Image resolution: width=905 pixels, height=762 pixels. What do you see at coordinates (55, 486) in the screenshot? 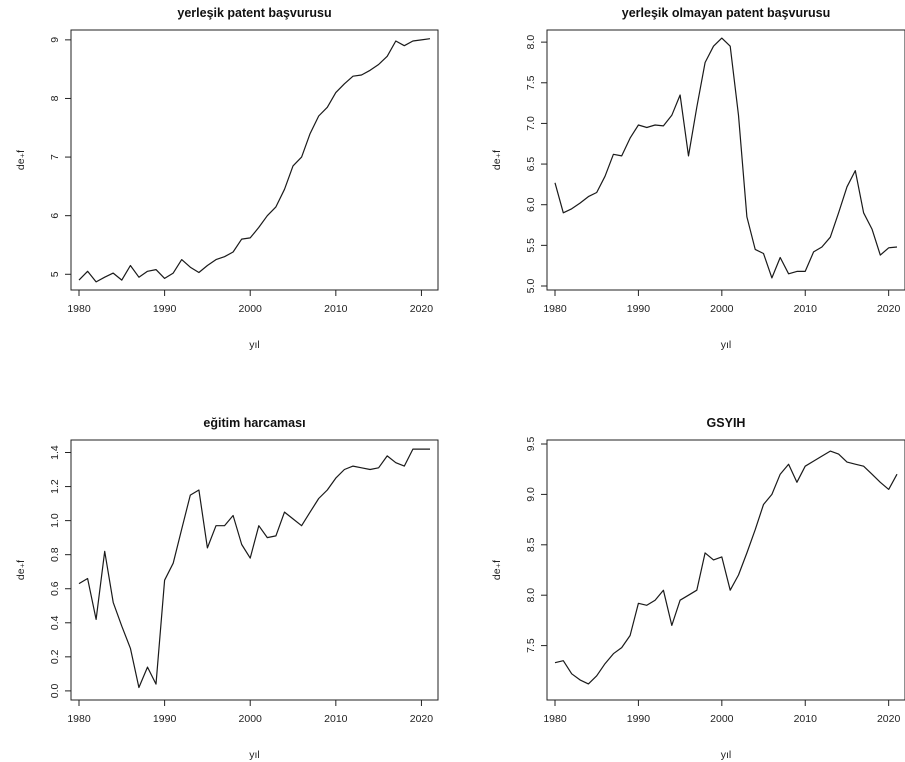
I see `y-tick-label: 1.2` at bounding box center [55, 486].